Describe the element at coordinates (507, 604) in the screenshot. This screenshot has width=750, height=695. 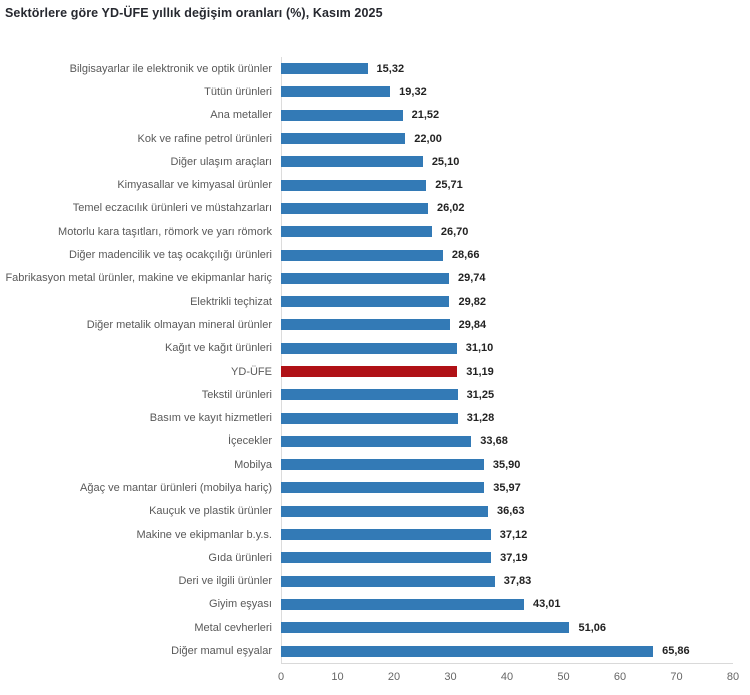
I see `bar-track: 43,01` at that location.